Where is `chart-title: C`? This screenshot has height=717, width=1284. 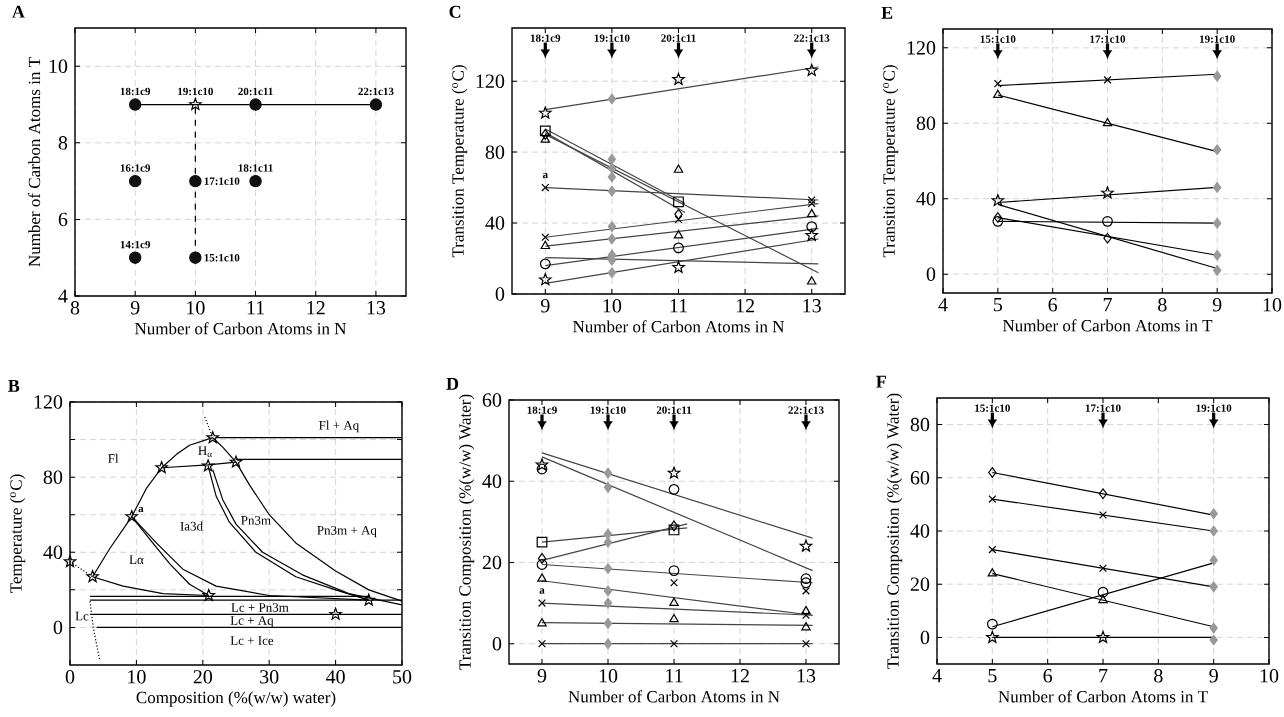 chart-title: C is located at coordinates (455, 11).